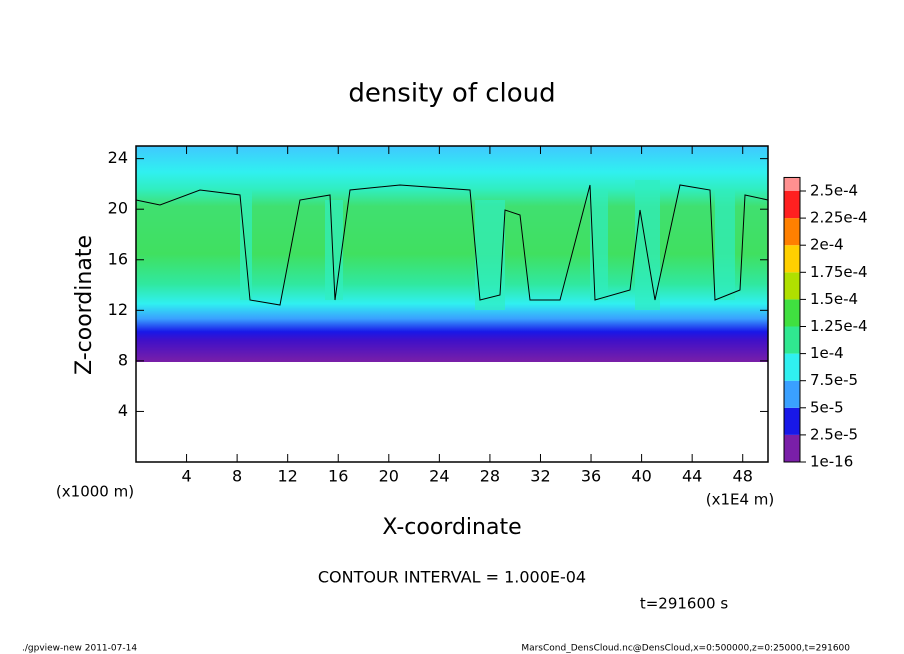 The height and width of the screenshot is (654, 904). Describe the element at coordinates (79, 649) in the screenshot. I see `footer: ./gpview-new 2011-07-14` at that location.